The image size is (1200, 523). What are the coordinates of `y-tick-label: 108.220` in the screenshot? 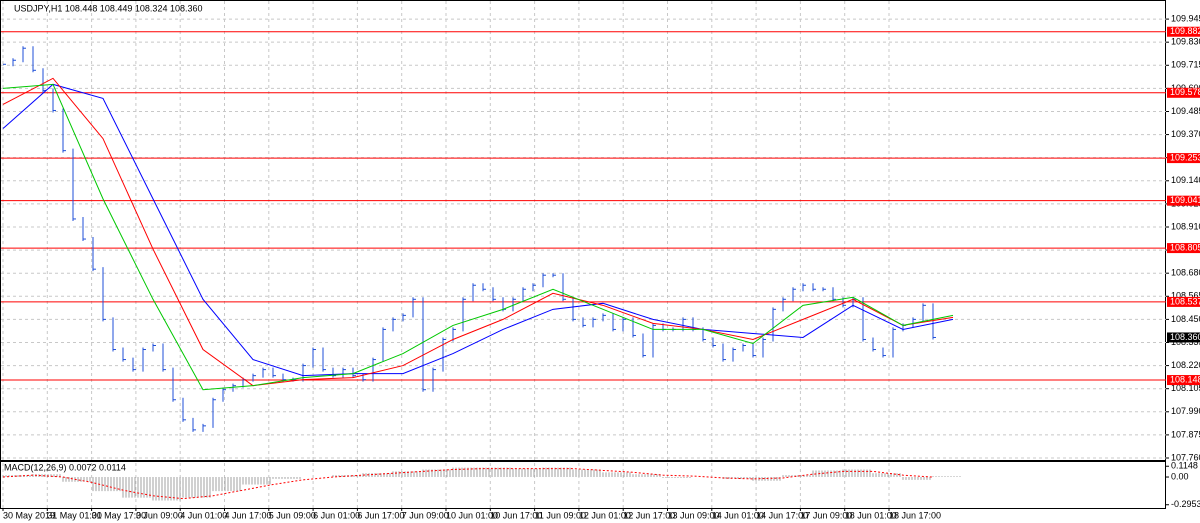 It's located at (1185, 365).